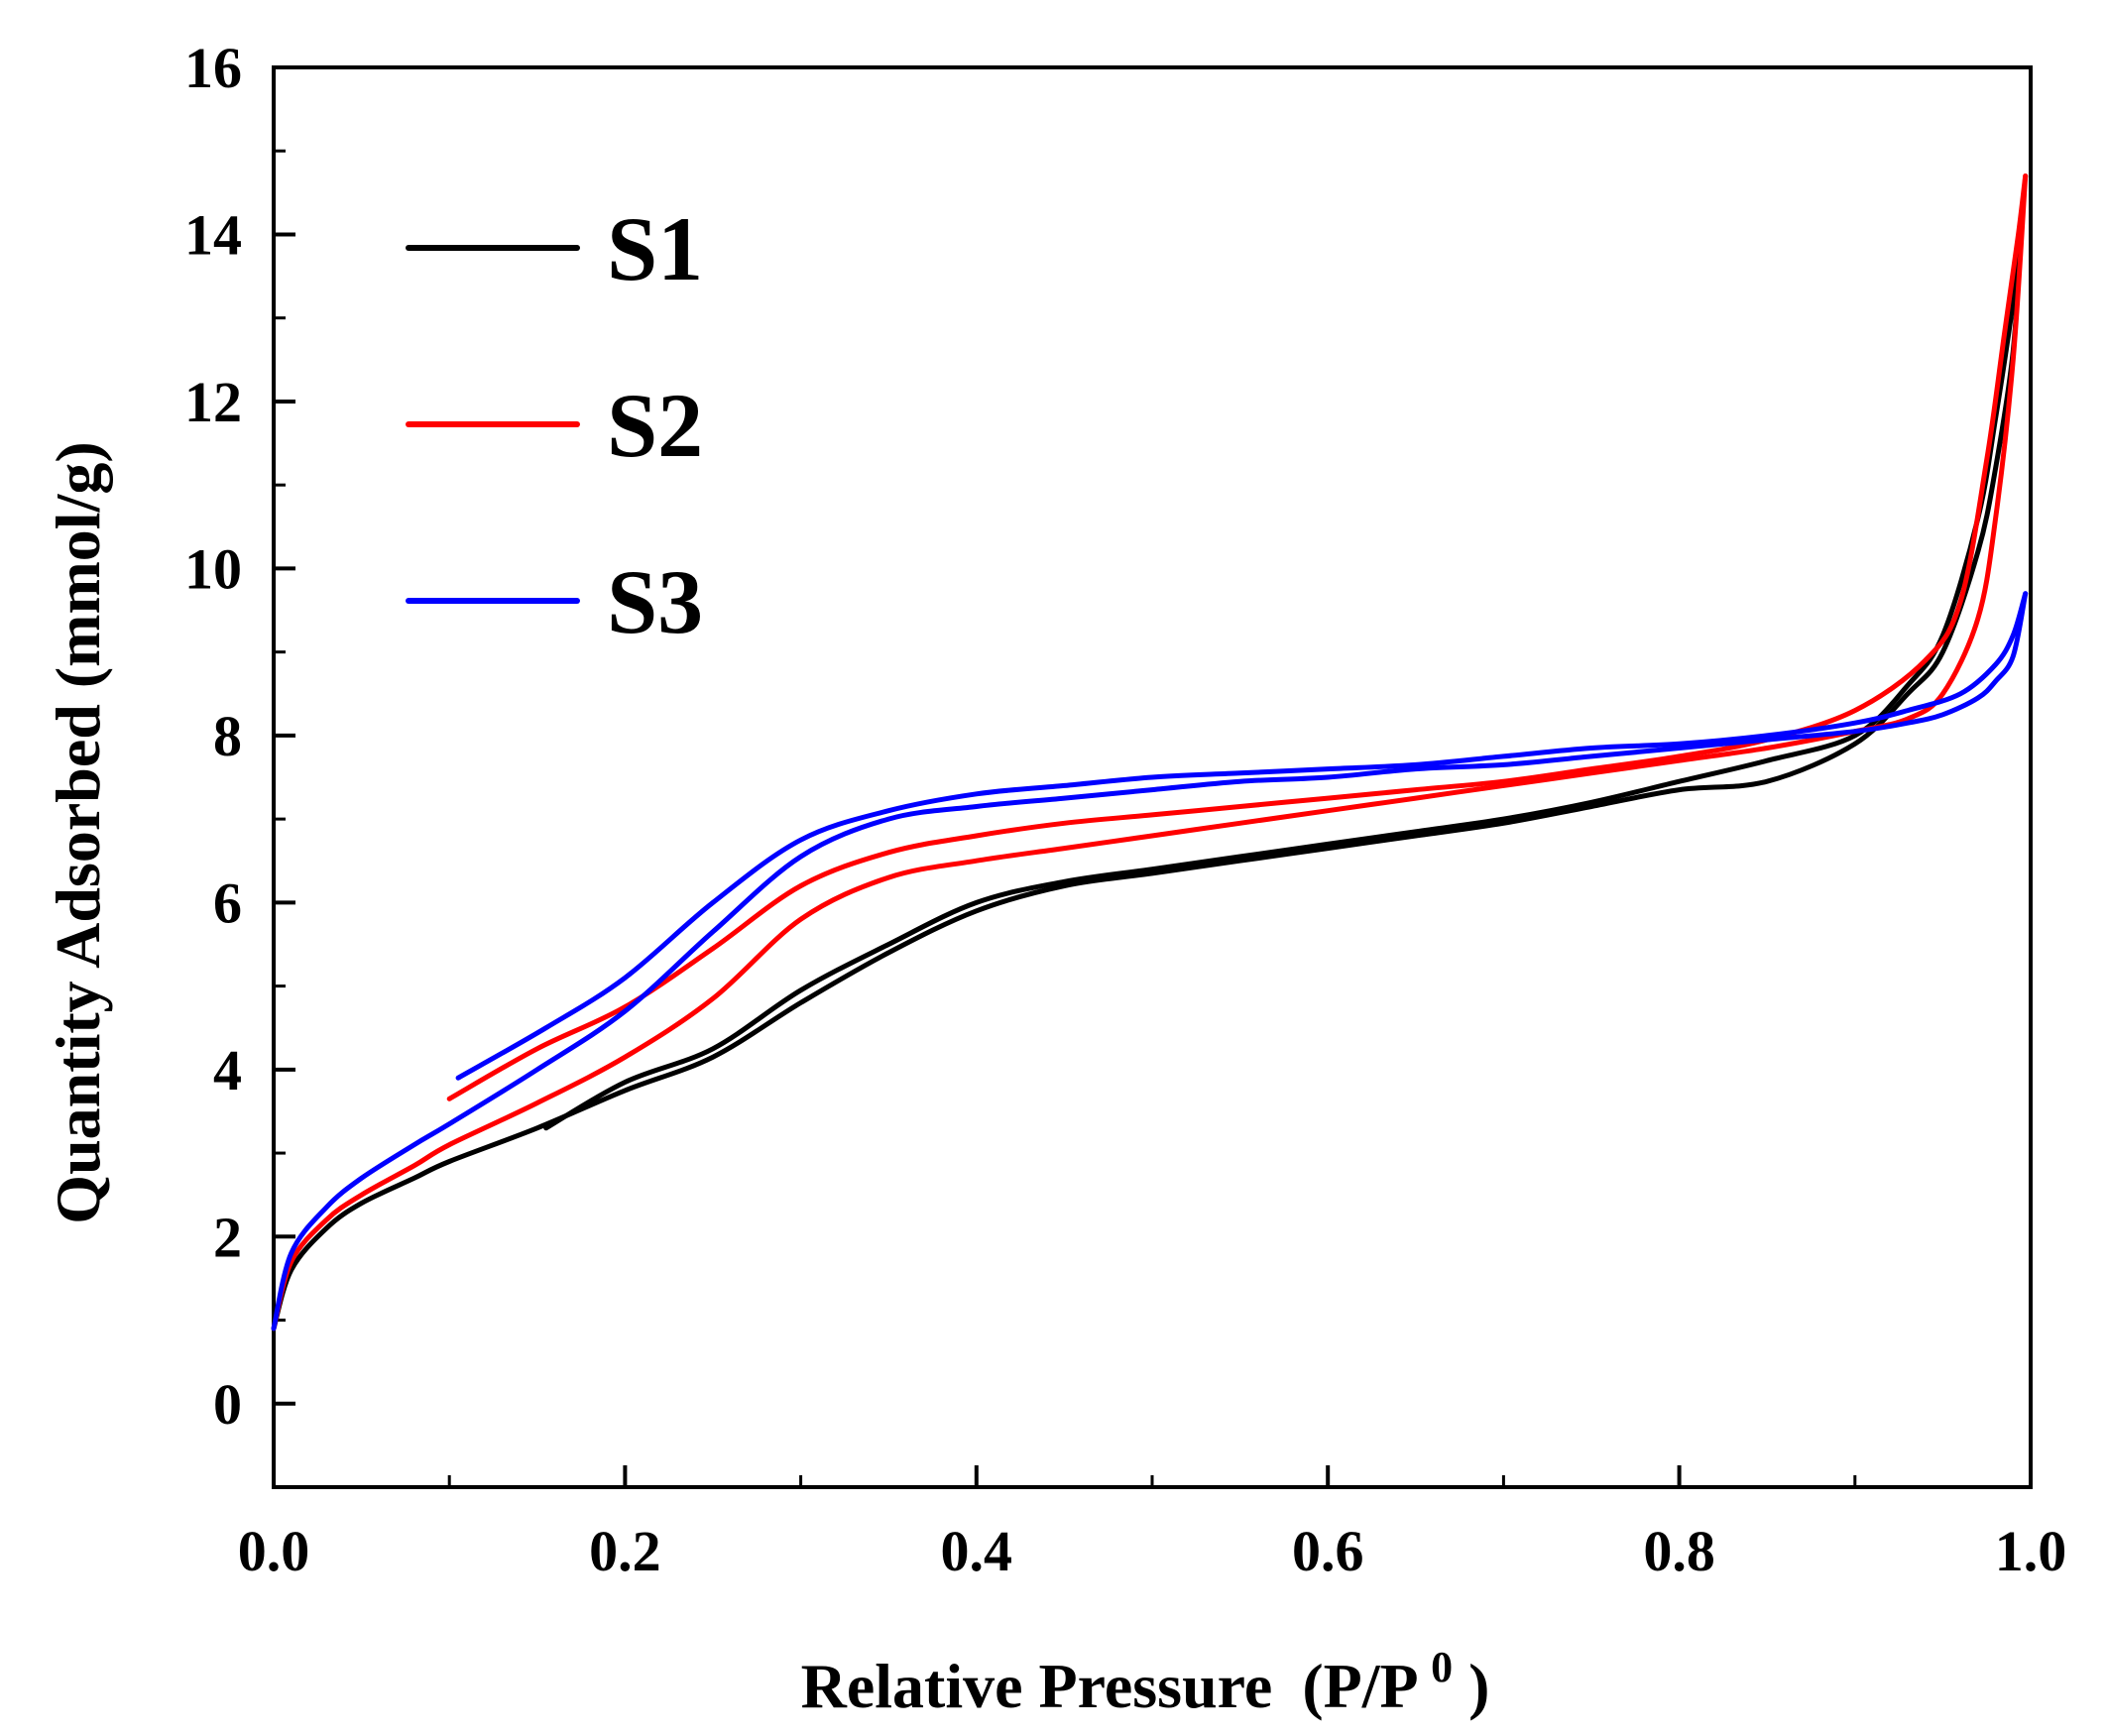 The height and width of the screenshot is (1736, 2107). Describe the element at coordinates (1037, 1686) in the screenshot. I see `x-axis-label: Relative Pressure` at that location.